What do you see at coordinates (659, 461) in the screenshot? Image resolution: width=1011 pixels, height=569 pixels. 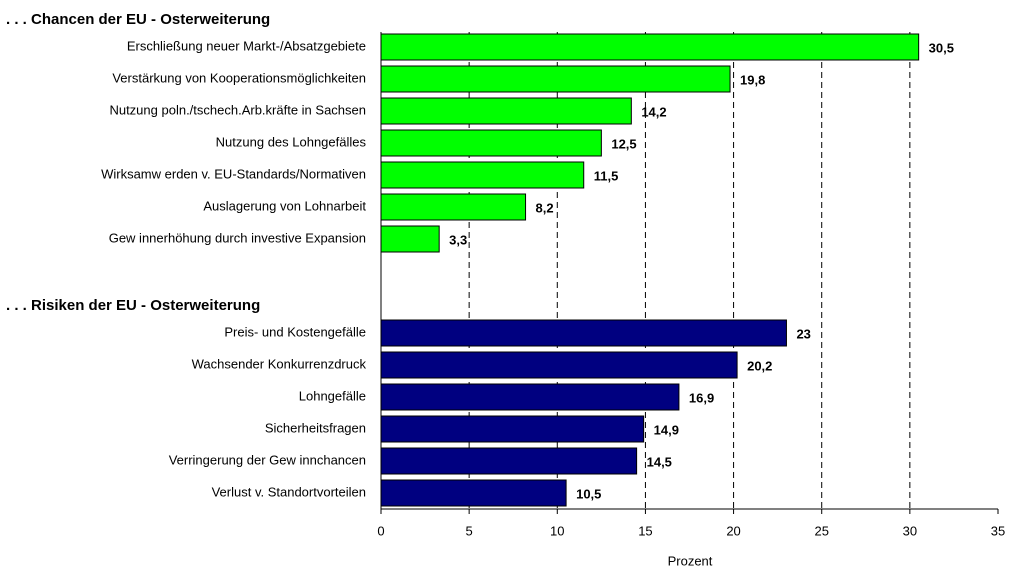 I see `value-label: 14,5` at bounding box center [659, 461].